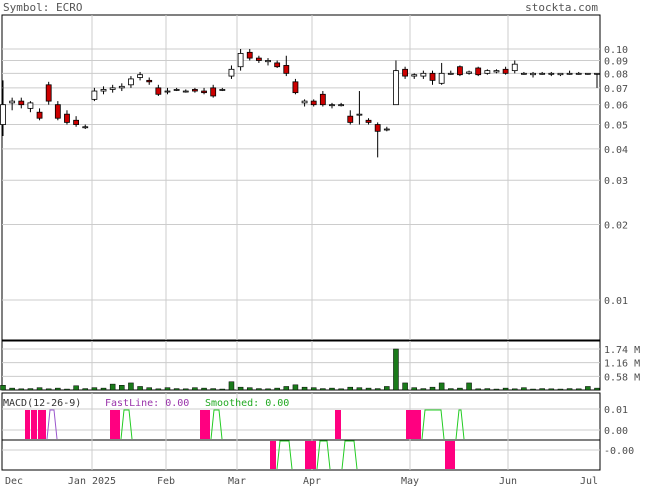 The height and width of the screenshot is (486, 655). Describe the element at coordinates (301, 431) in the screenshot. I see `panel-border` at that location.